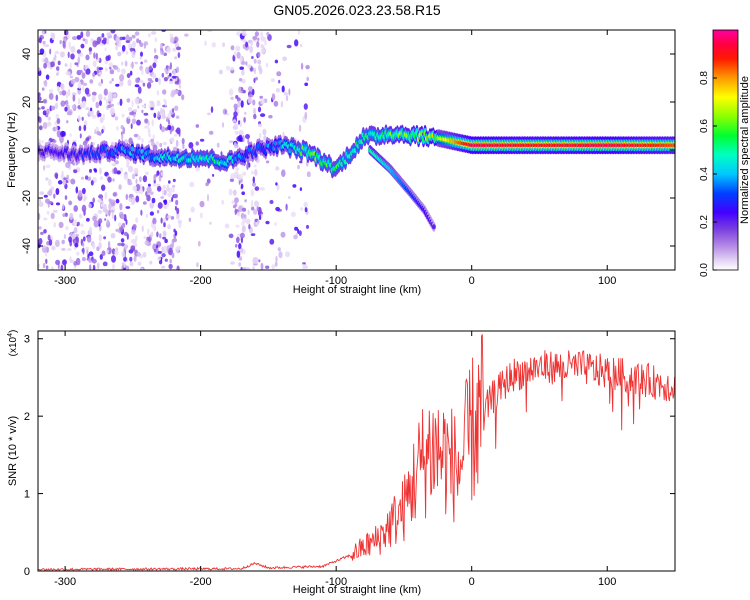  Describe the element at coordinates (708, 174) in the screenshot. I see `colorbar-ticks: 0.0 0.2 0.4 0.6 0.8` at that location.